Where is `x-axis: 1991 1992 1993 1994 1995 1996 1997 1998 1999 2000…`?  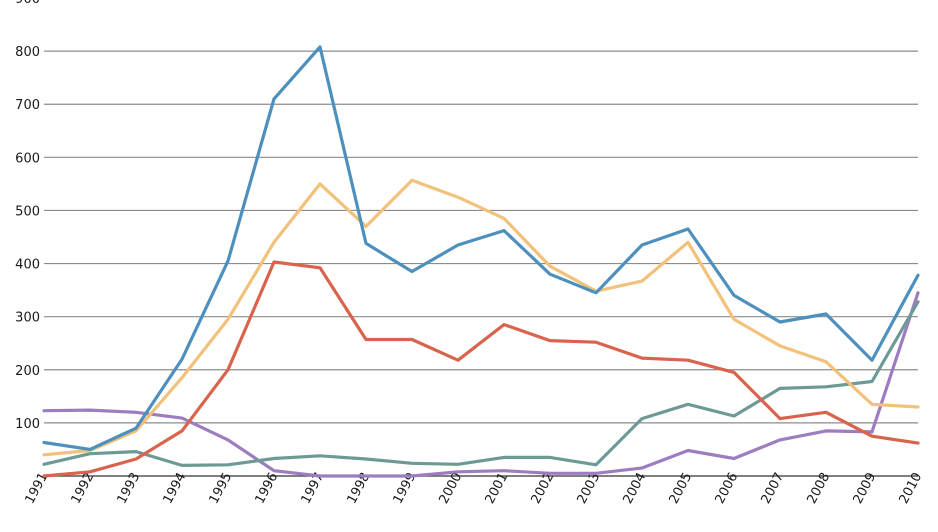 x-axis: 1991 1992 1993 1994 1995 1996 1997 1998 1999 2000… is located at coordinates (474, 488).